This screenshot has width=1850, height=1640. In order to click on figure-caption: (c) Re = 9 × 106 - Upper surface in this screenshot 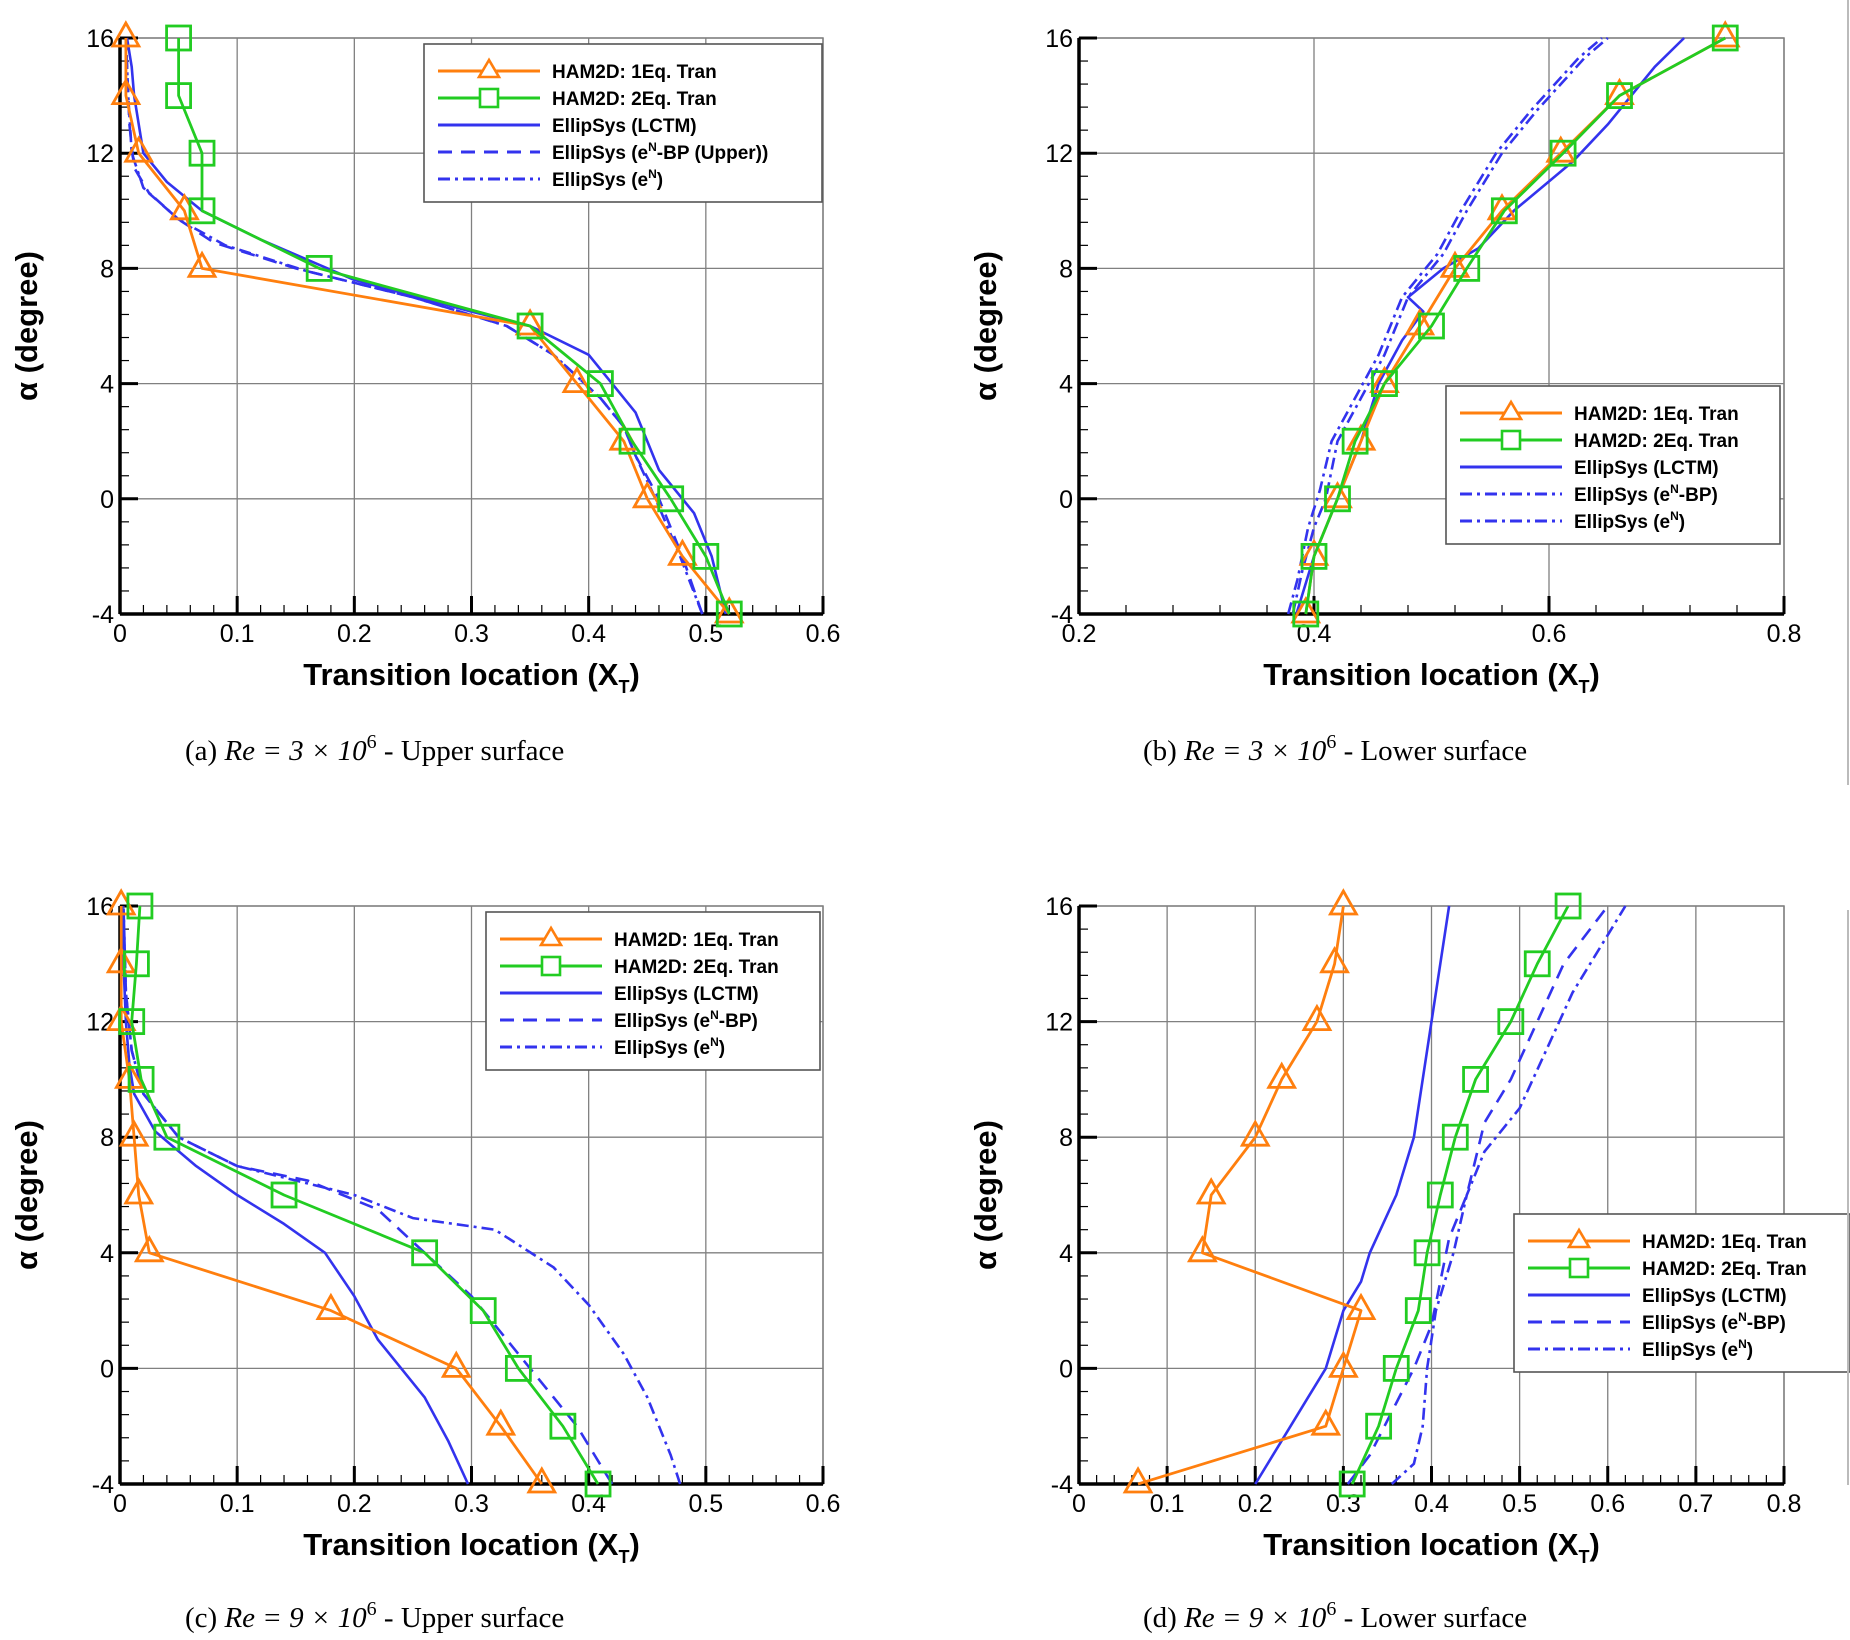, I will do `click(374, 1616)`.